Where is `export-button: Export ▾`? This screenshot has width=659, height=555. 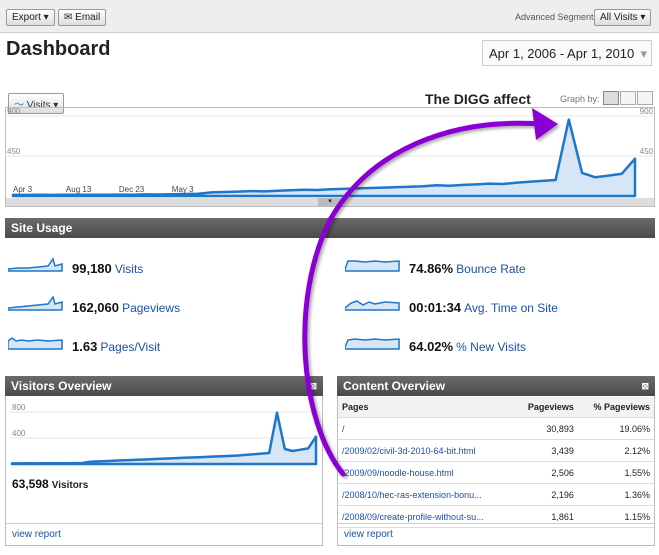
export-button: Export ▾ is located at coordinates (30, 17).